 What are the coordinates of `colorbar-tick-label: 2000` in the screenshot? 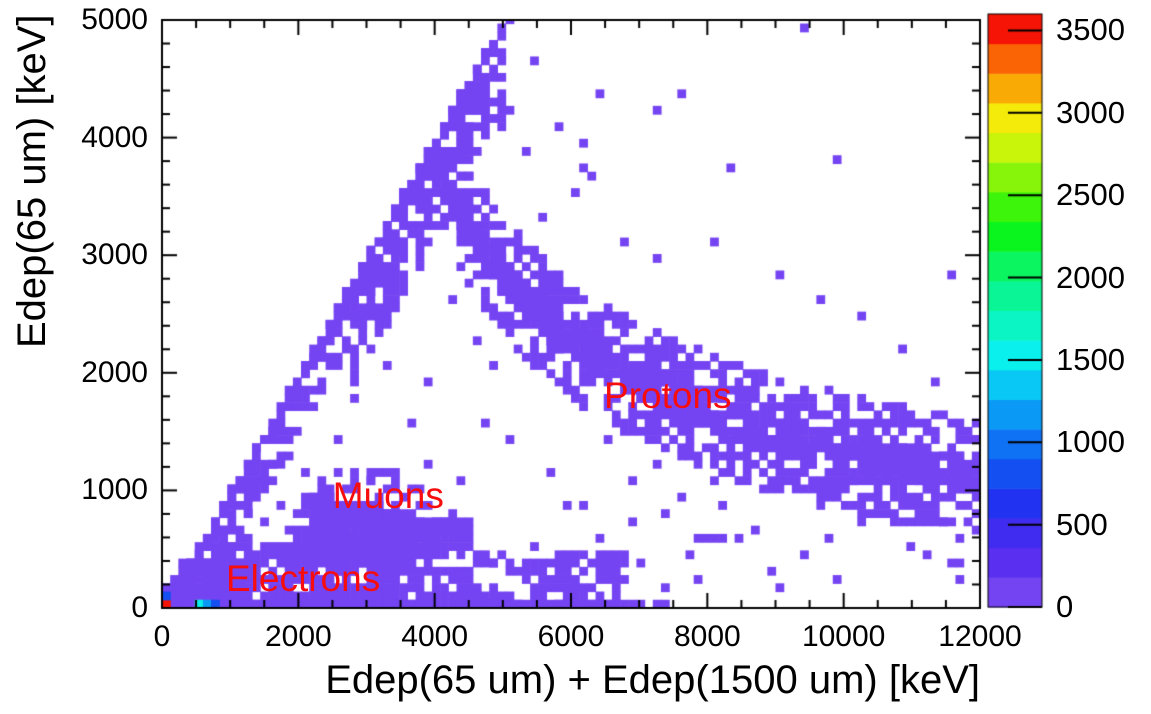 It's located at (1090, 277).